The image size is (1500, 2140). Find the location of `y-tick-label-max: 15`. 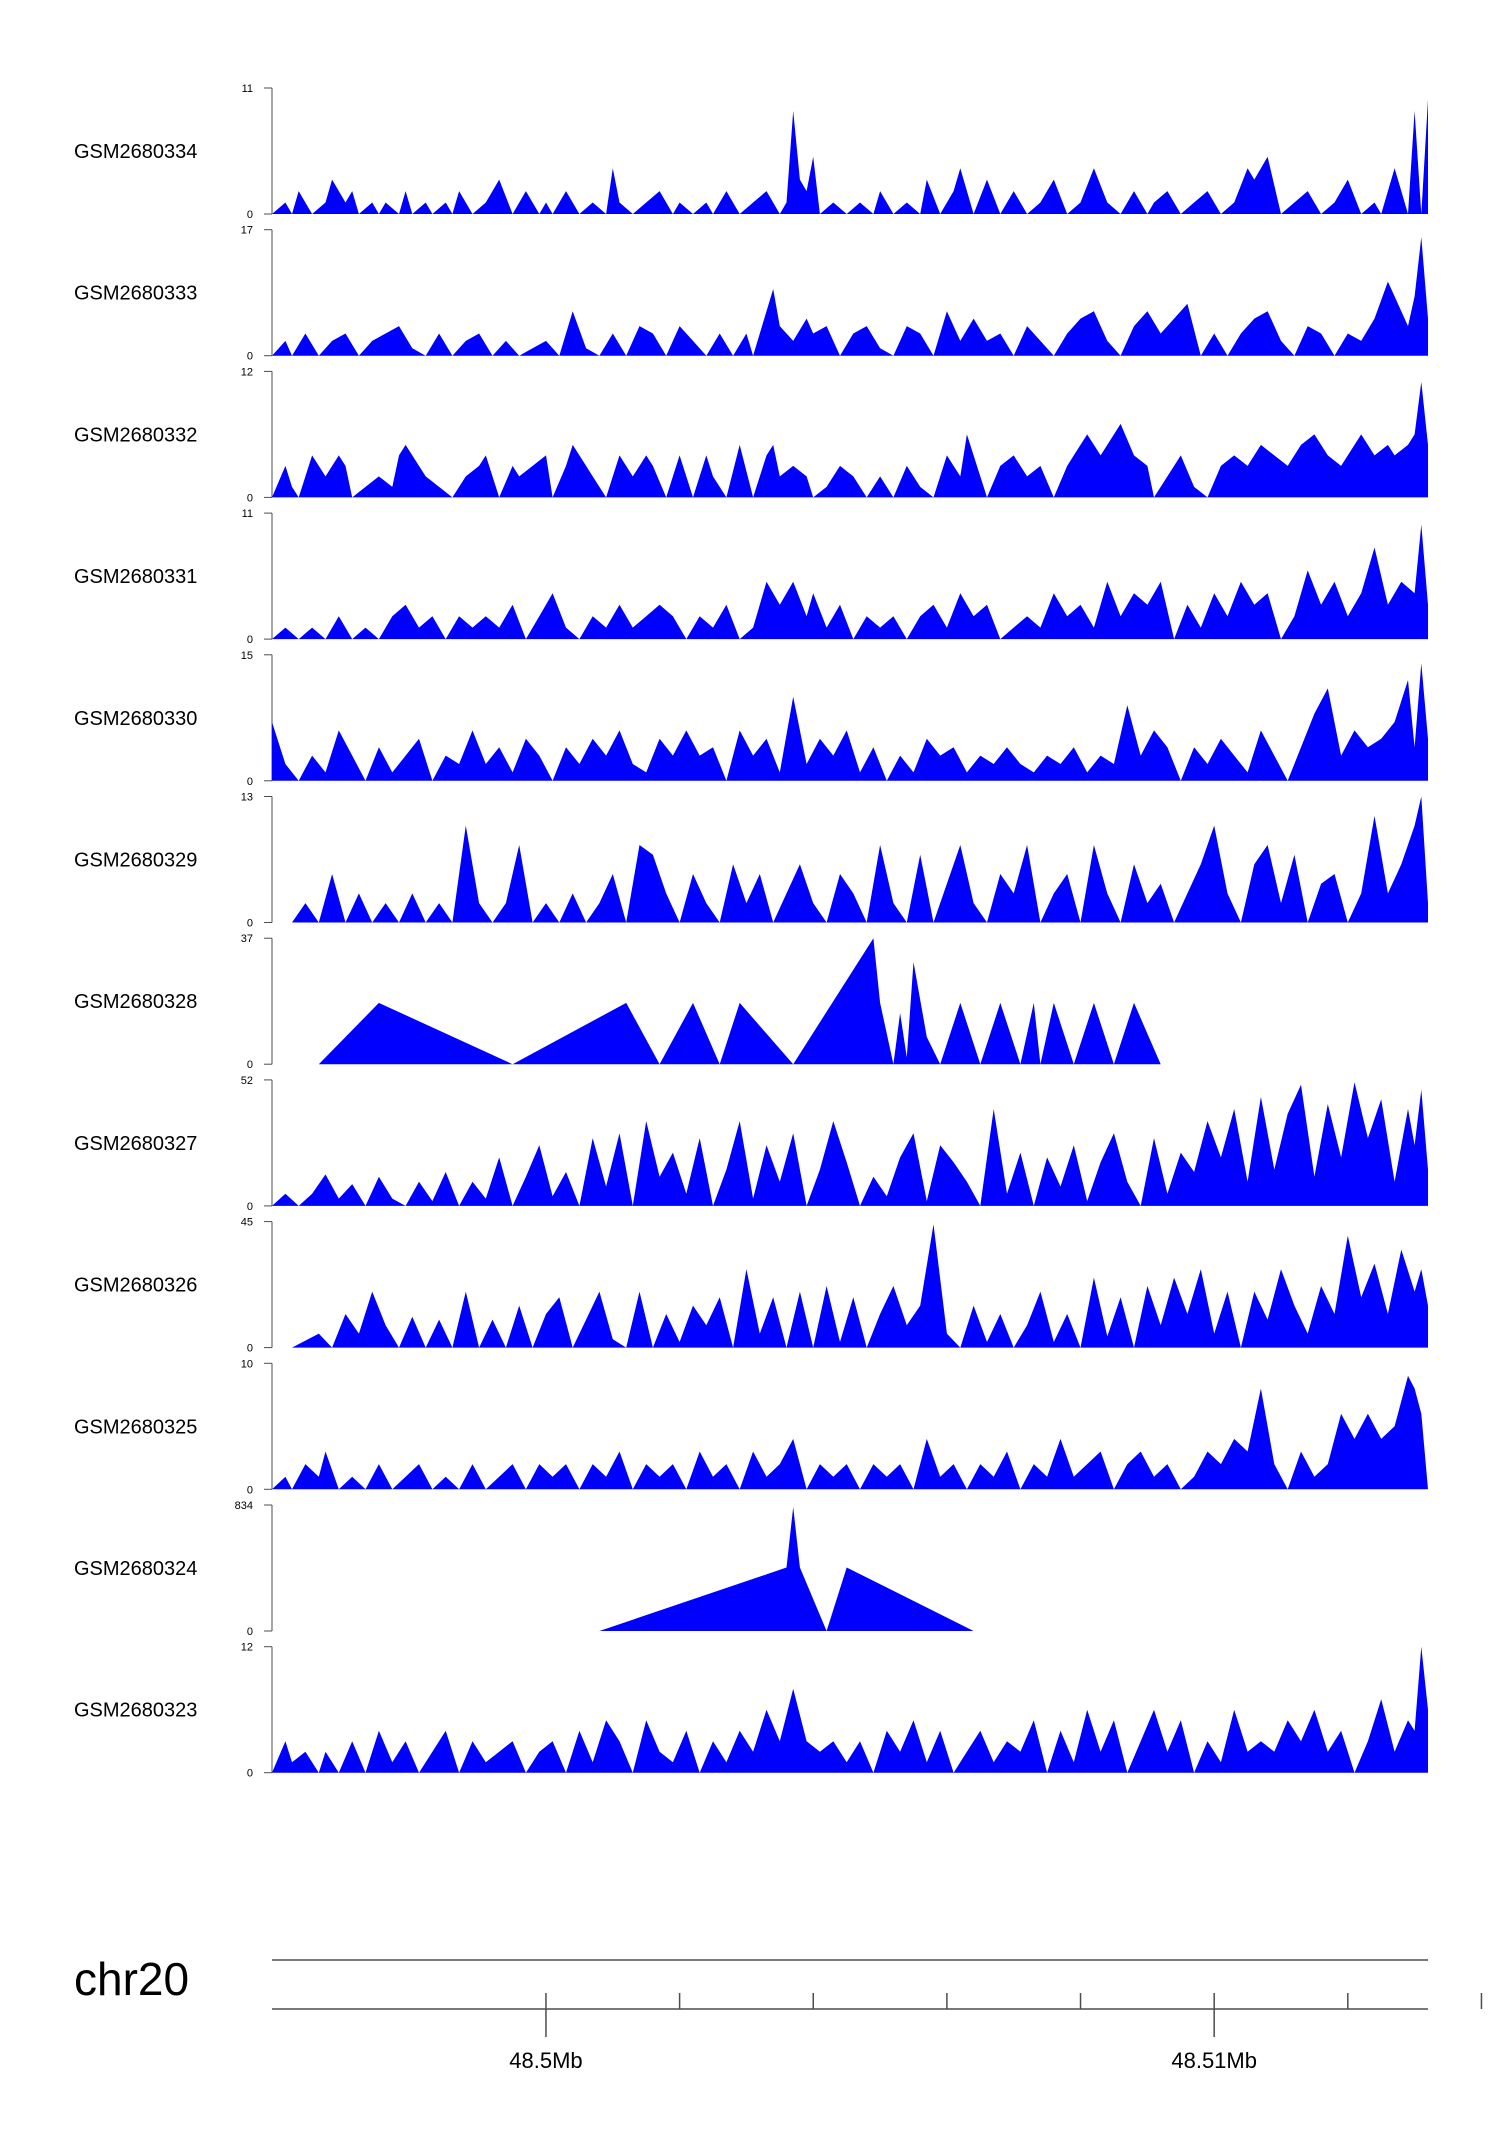

y-tick-label-max: 15 is located at coordinates (247, 656).